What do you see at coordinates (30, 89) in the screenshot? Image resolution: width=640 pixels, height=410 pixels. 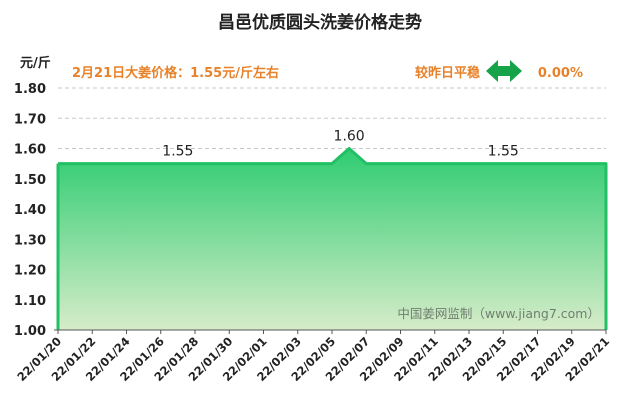 I see `y-tick-label: 1.80` at bounding box center [30, 89].